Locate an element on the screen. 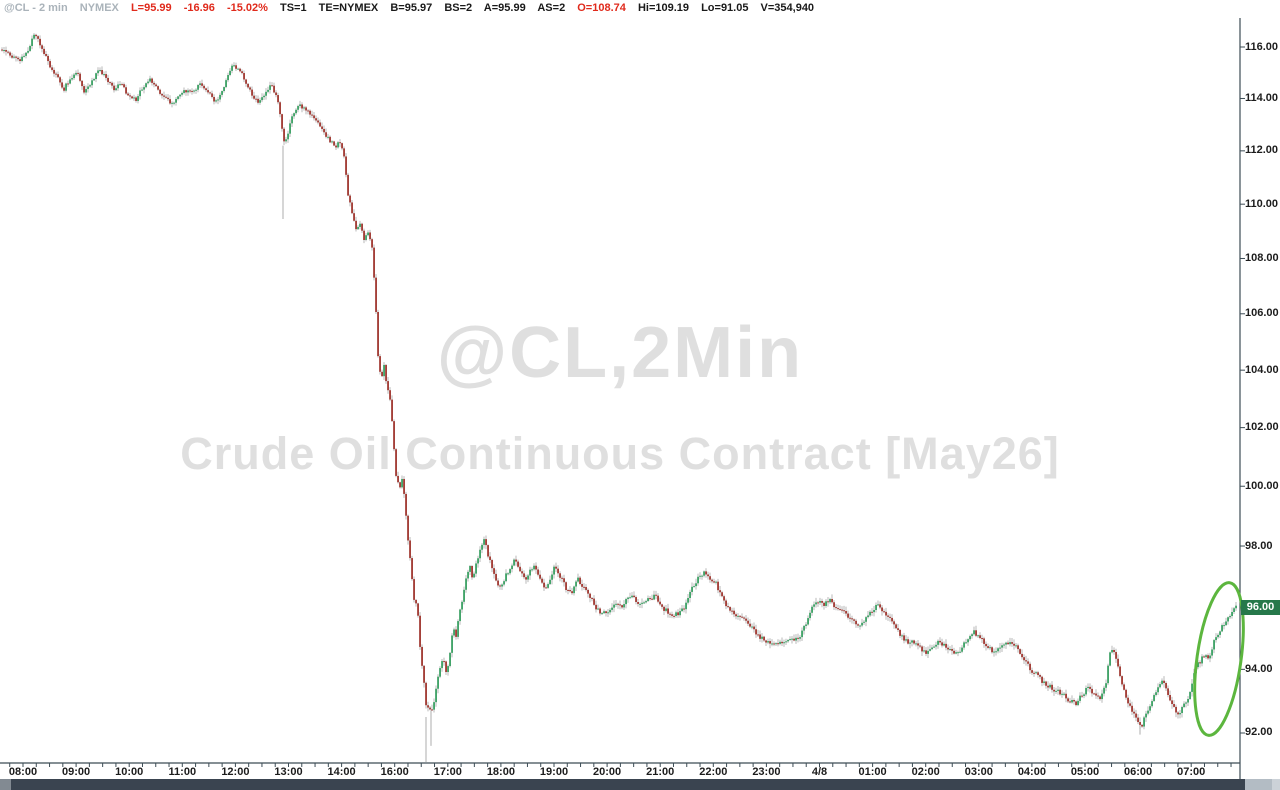  bid-field: B=95.97 is located at coordinates (411, 8).